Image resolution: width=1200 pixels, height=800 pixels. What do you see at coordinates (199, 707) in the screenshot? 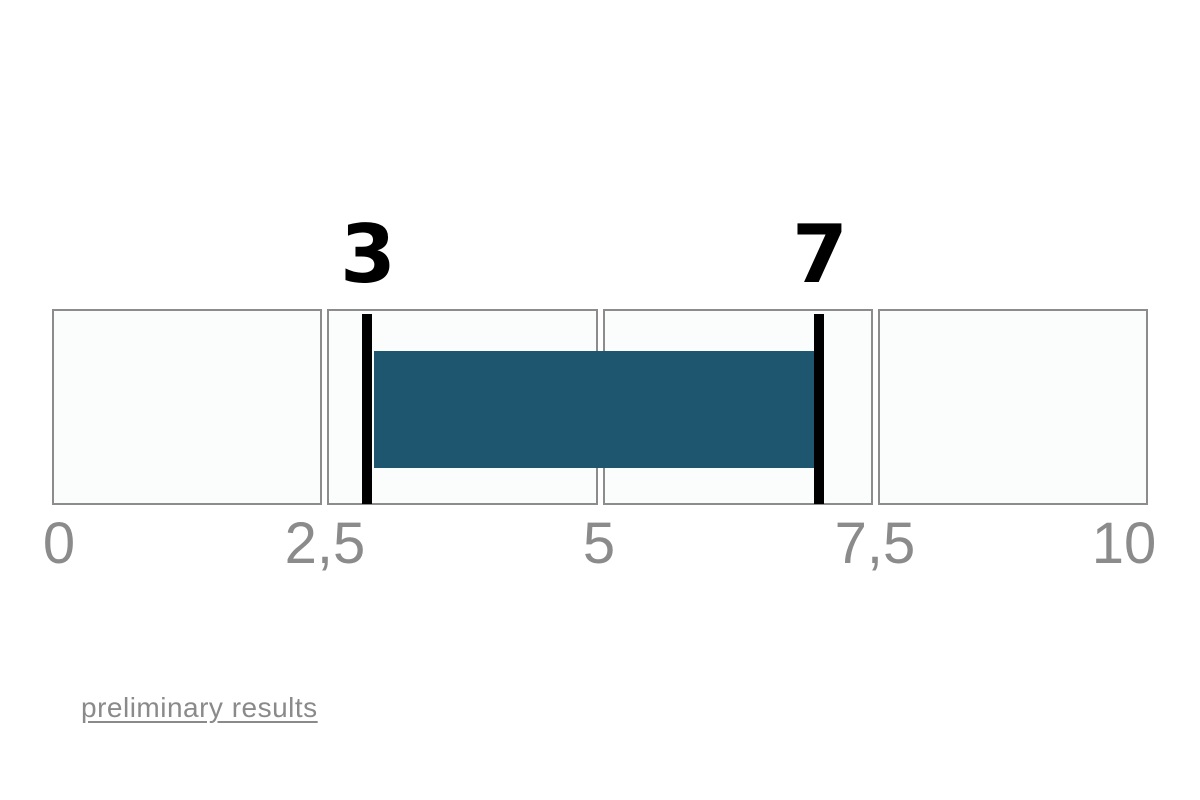
I see `preliminary-results-link: preliminary results` at bounding box center [199, 707].